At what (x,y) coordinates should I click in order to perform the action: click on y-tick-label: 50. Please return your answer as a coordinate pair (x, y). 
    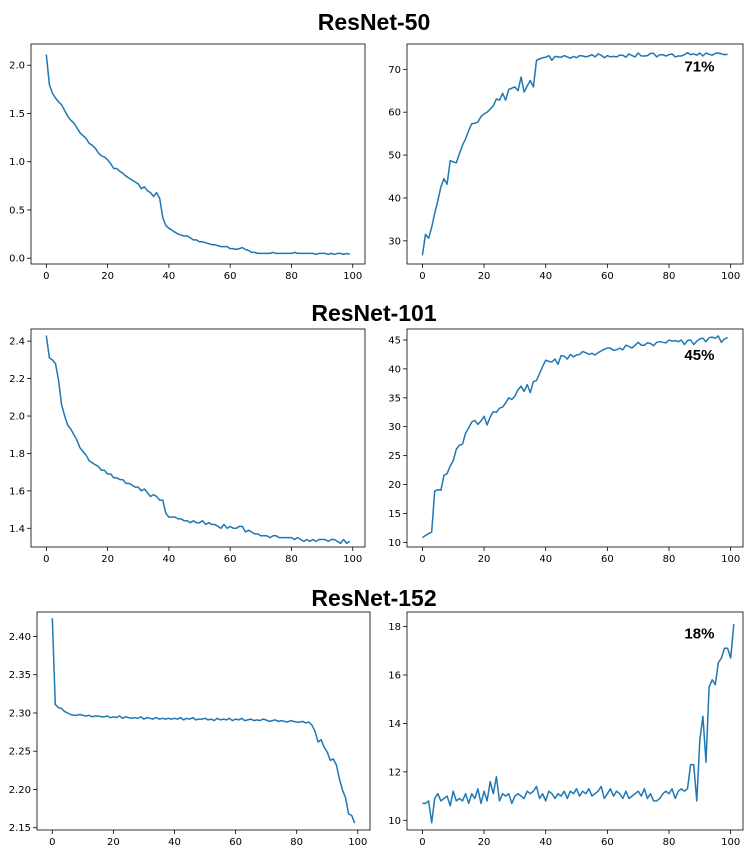
    Looking at the image, I should click on (394, 156).